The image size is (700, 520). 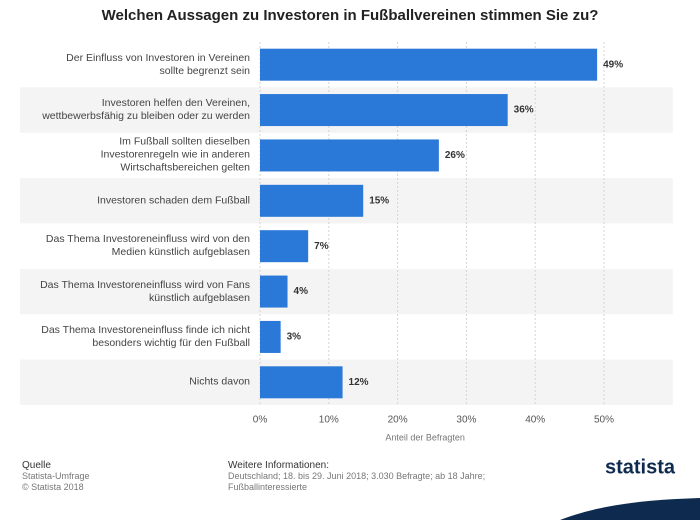 I want to click on source: Statista-Umfrage, so click(x=56, y=476).